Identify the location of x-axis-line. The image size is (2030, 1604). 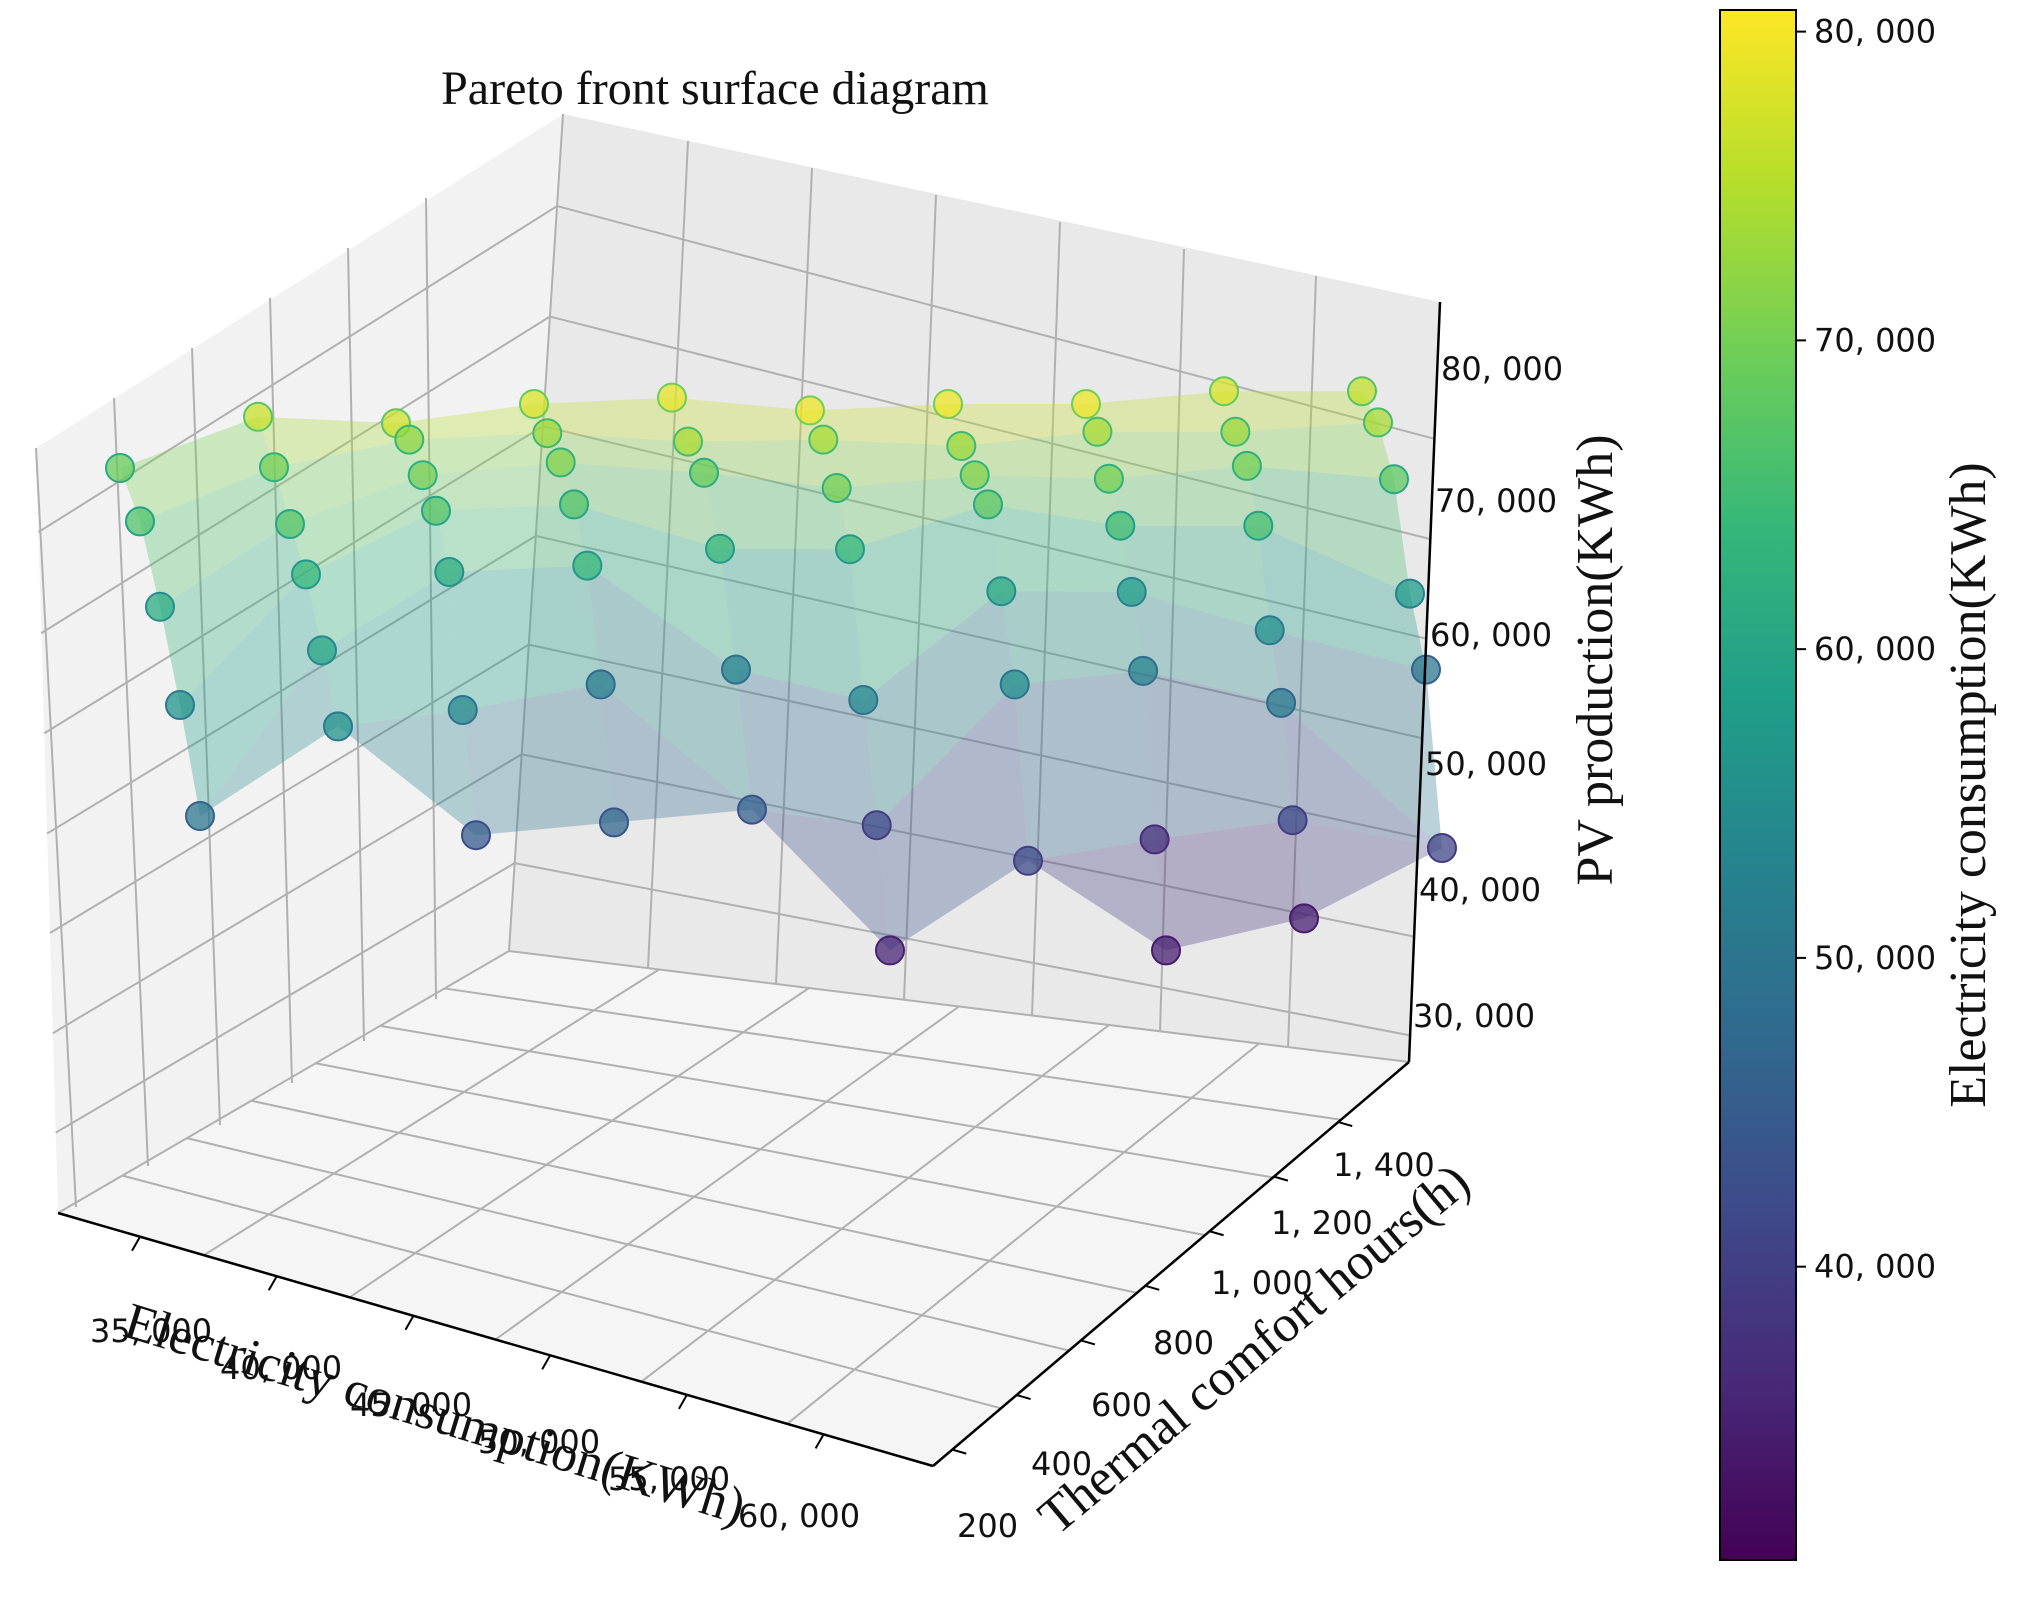
(495, 1339).